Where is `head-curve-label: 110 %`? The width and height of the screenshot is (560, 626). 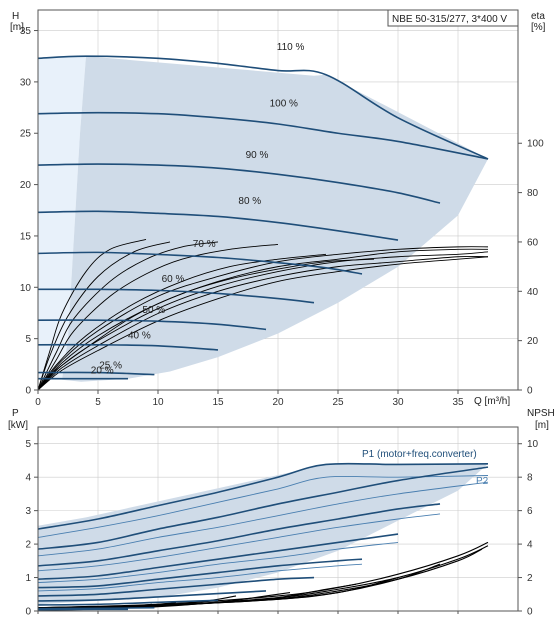
head-curve-label: 110 % is located at coordinates (291, 47).